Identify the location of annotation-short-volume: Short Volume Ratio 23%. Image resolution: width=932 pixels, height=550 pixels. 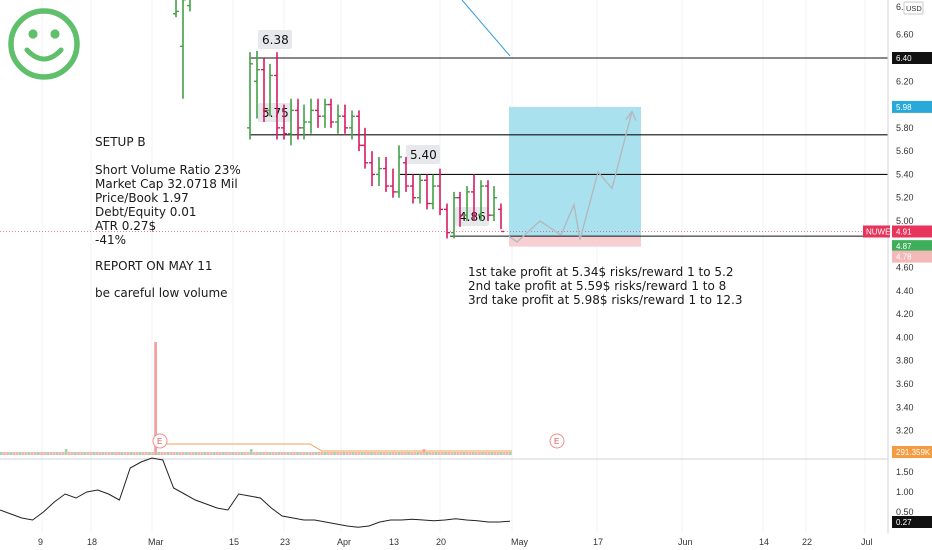
(168, 170).